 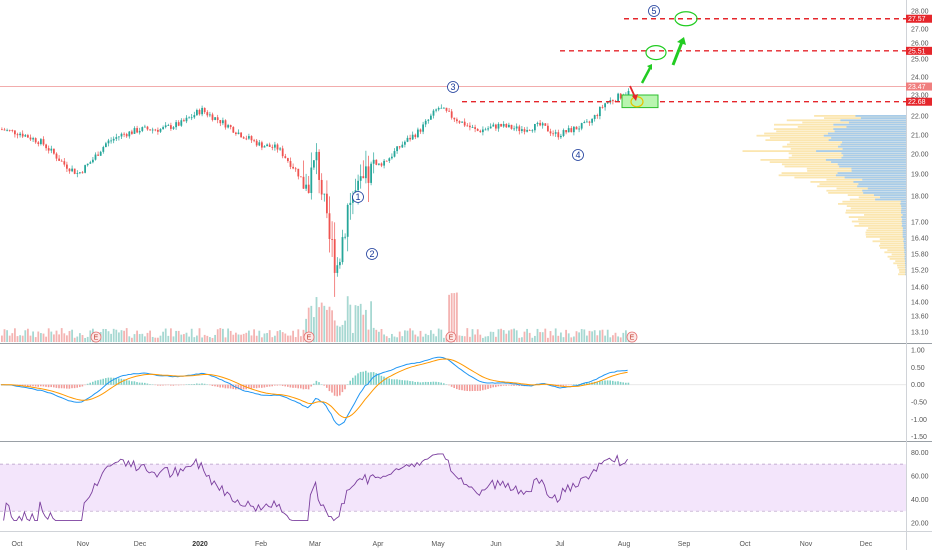 I want to click on price-tick-label: 21.00, so click(x=920, y=136).